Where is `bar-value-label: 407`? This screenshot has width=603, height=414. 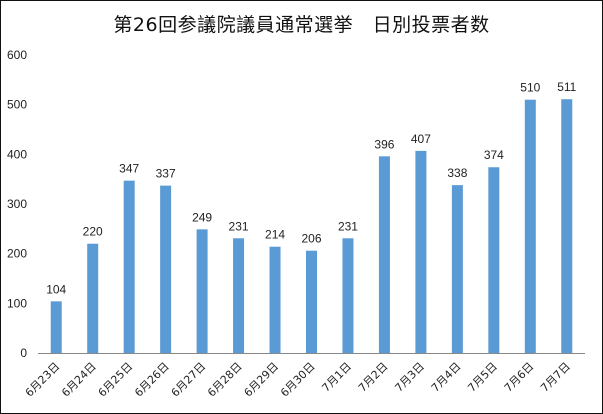 bar-value-label: 407 is located at coordinates (421, 139).